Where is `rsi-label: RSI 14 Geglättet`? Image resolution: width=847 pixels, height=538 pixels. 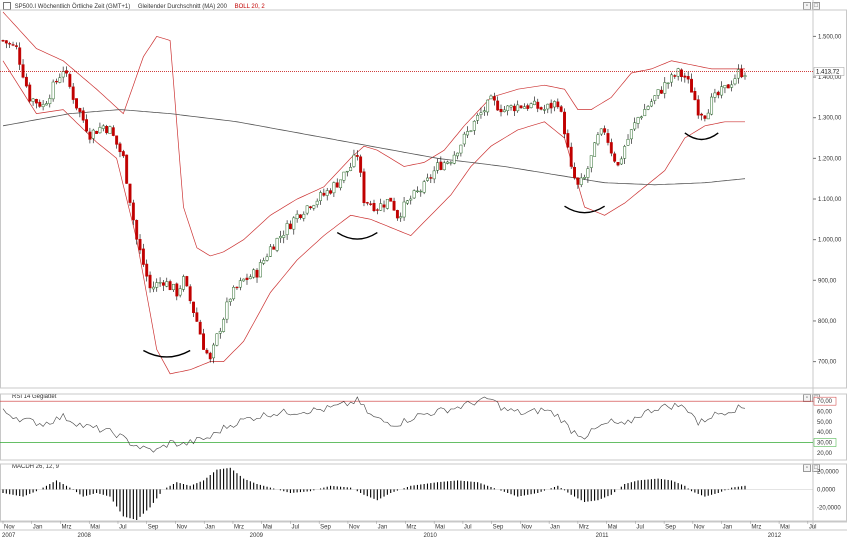
rsi-label: RSI 14 Geglättet is located at coordinates (34, 397).